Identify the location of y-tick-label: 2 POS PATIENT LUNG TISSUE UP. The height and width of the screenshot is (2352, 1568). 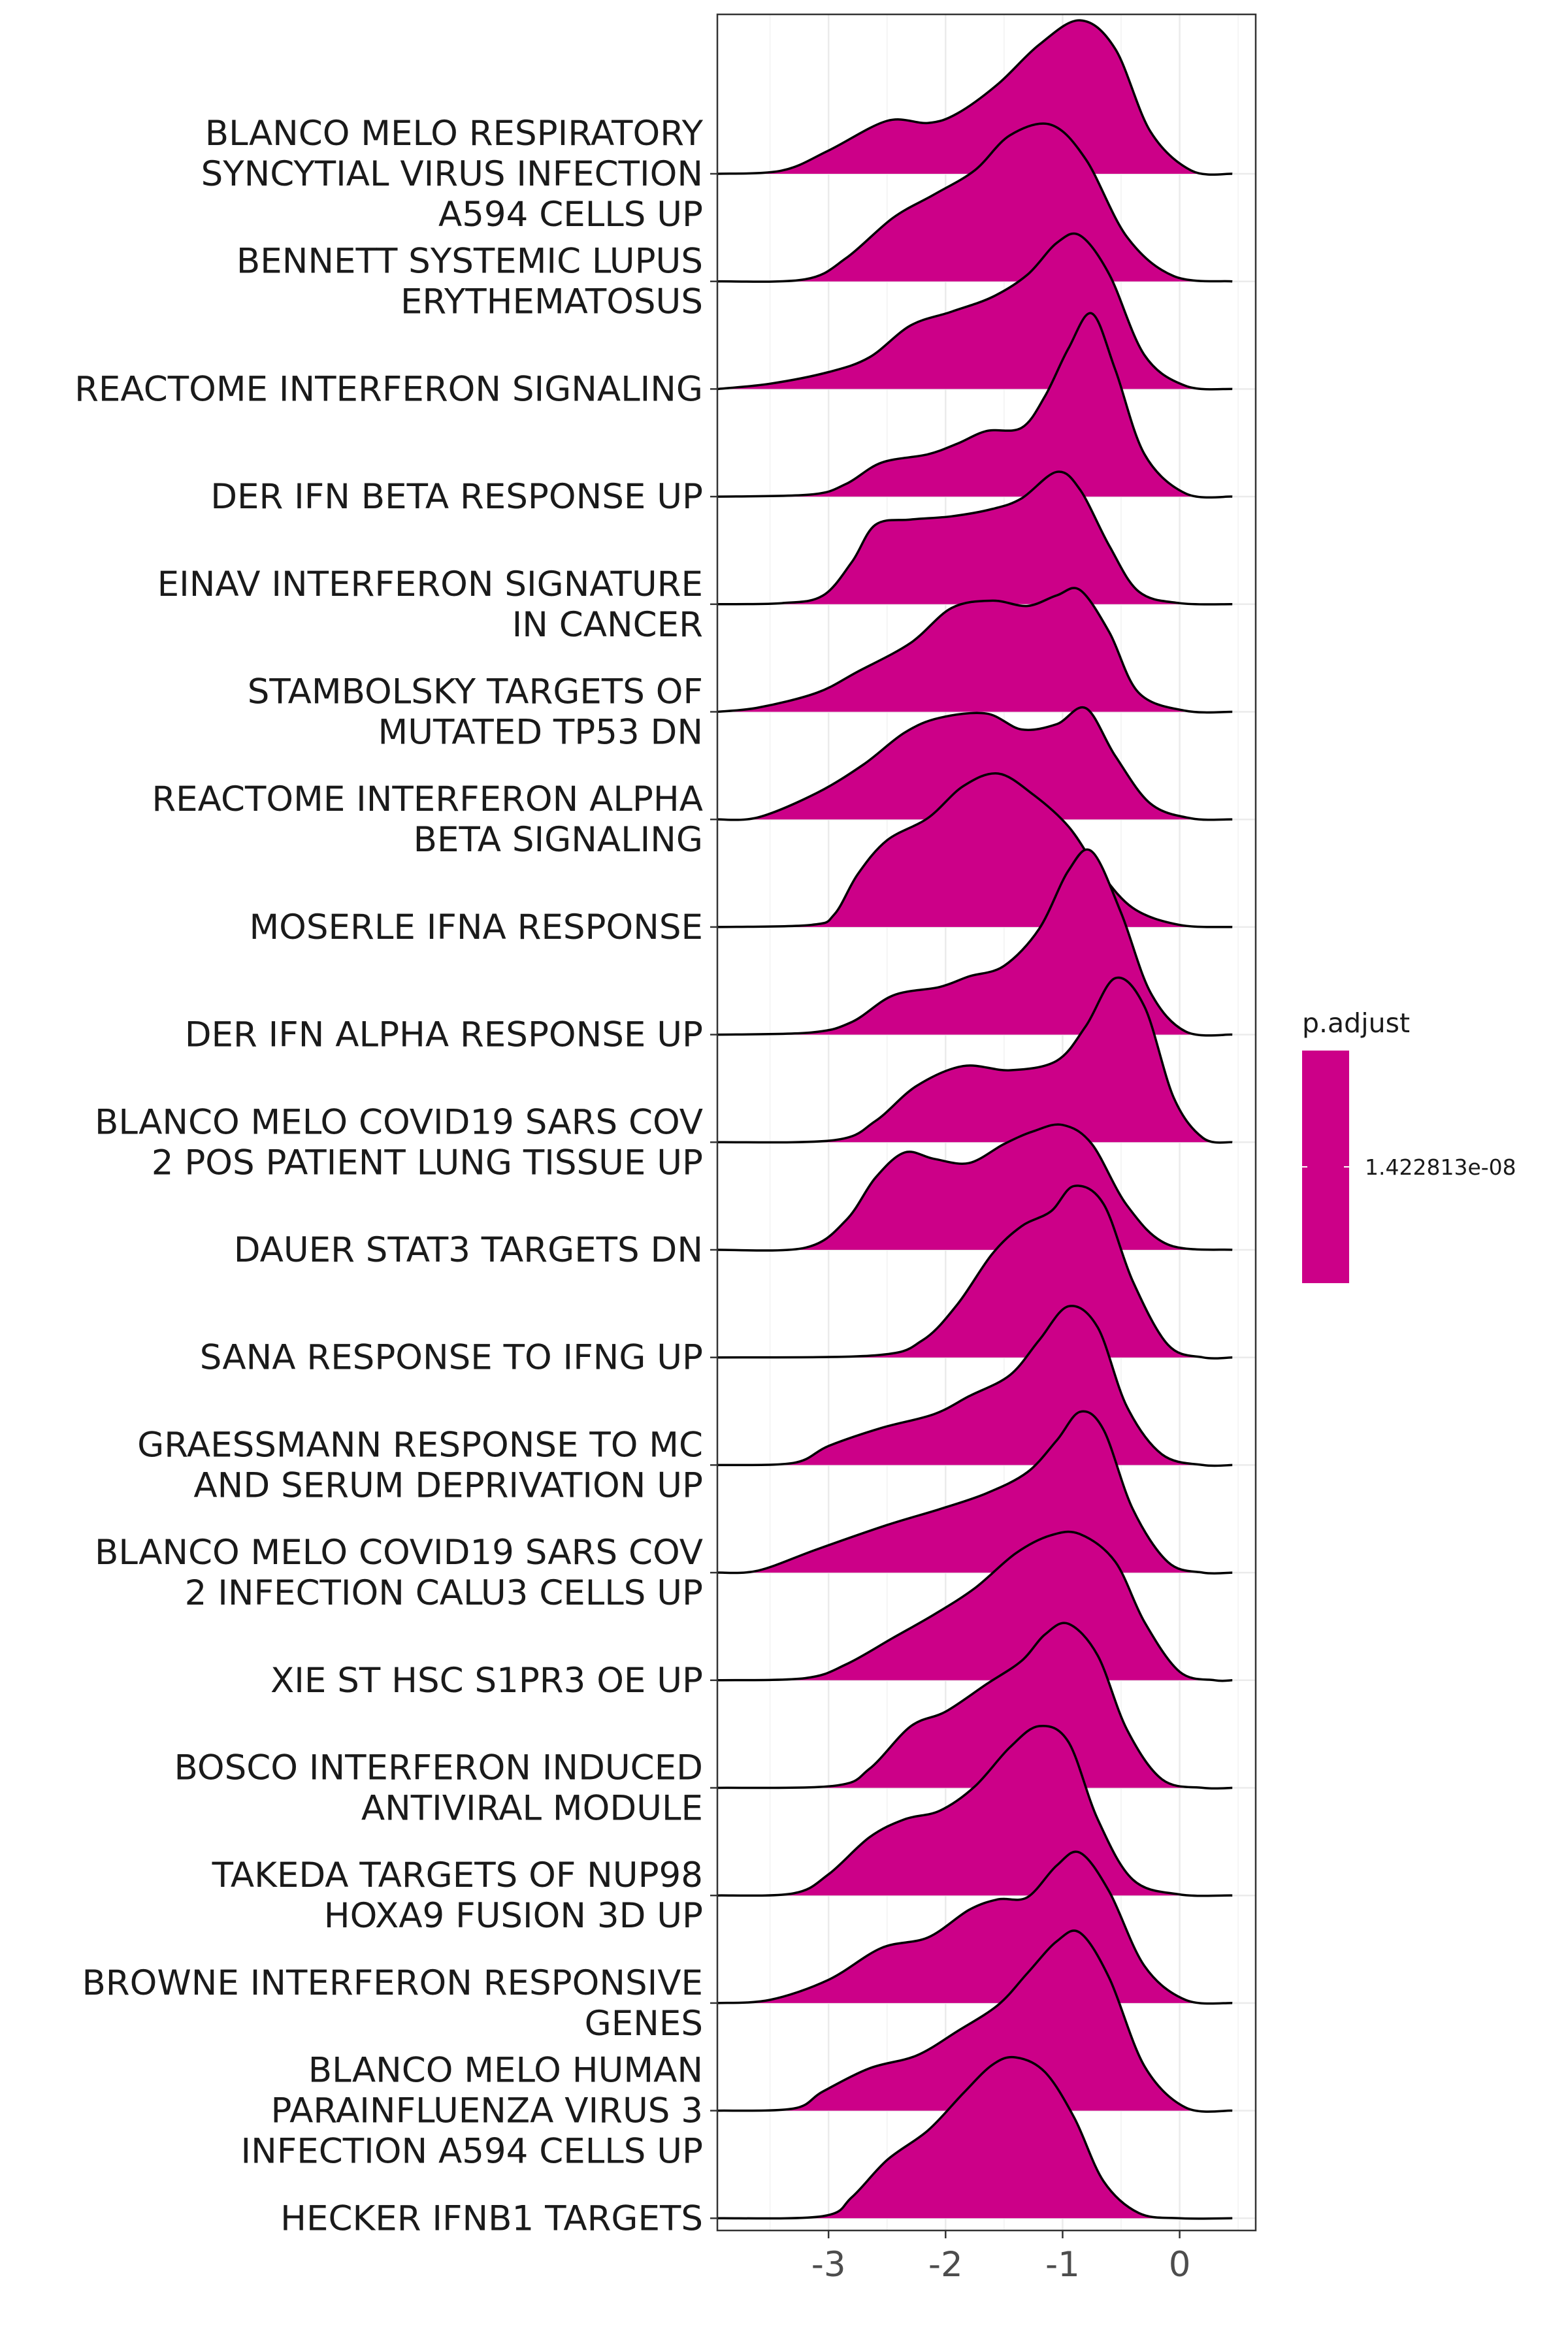
(427, 1163).